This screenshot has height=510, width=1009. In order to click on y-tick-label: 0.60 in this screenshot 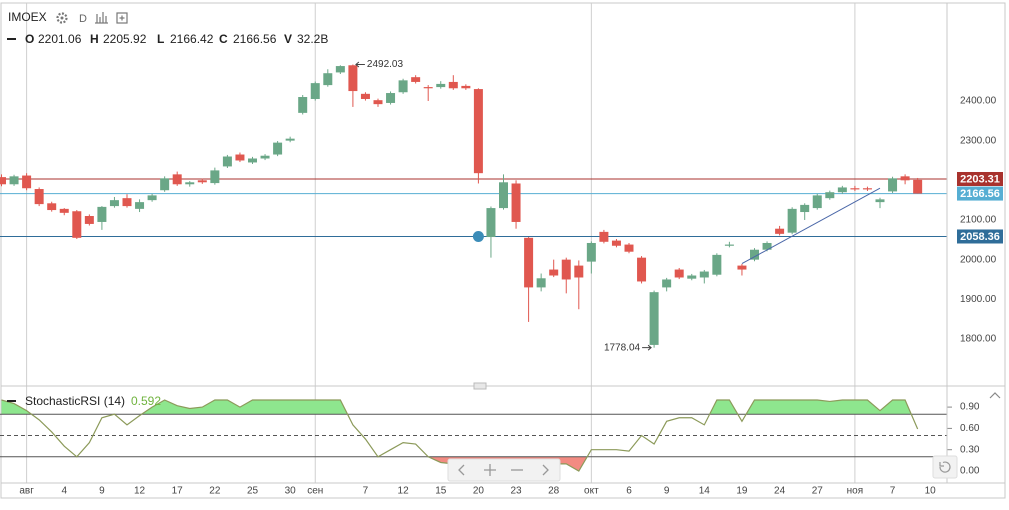, I will do `click(970, 428)`.